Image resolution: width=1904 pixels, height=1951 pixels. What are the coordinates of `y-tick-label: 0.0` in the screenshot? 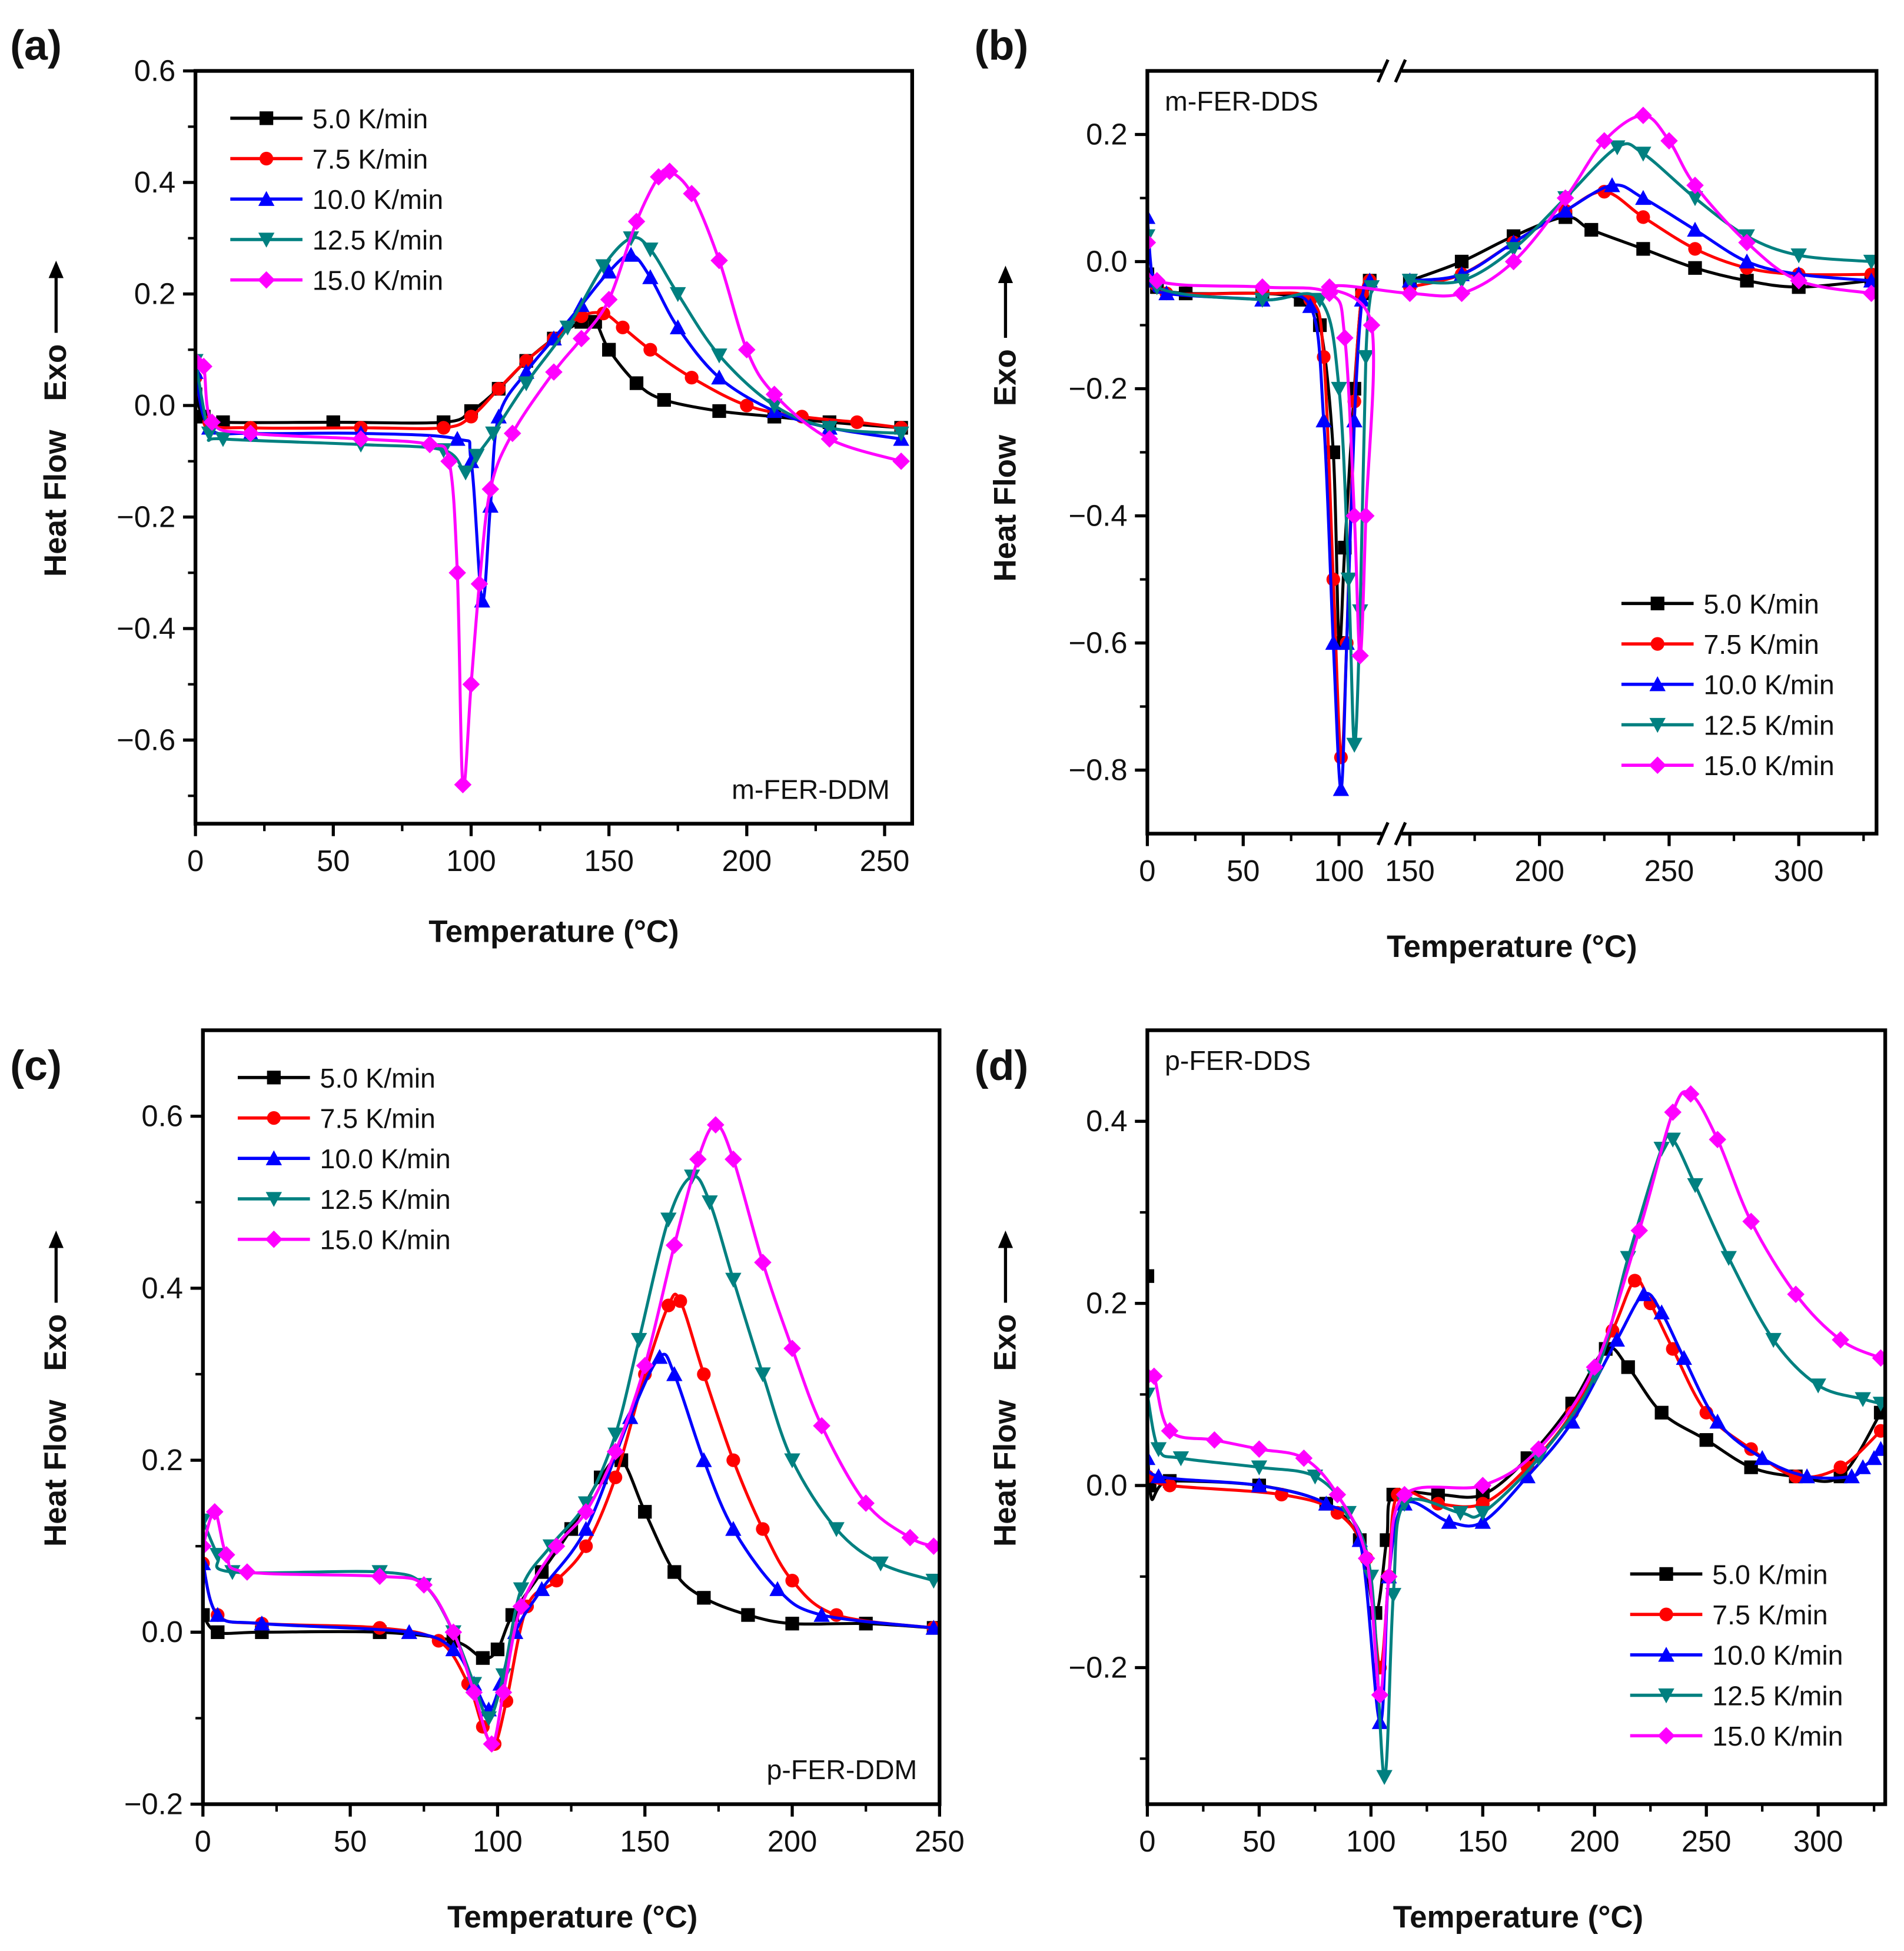 It's located at (155, 405).